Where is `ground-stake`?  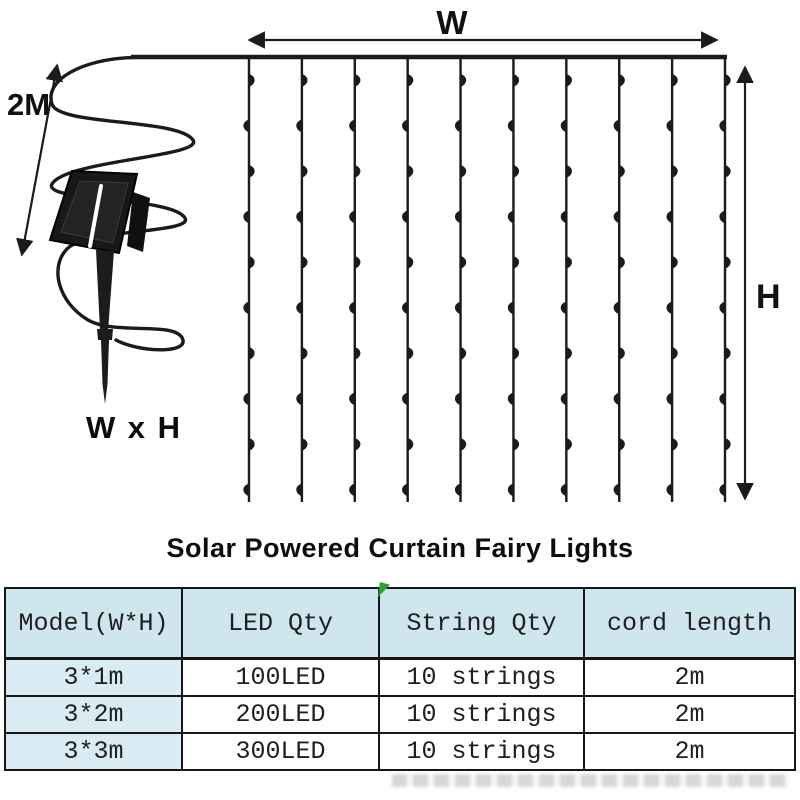 ground-stake is located at coordinates (105, 327).